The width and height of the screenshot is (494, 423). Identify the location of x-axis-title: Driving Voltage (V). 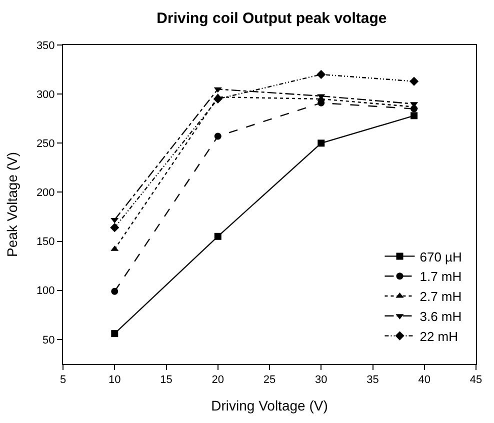
(269, 406).